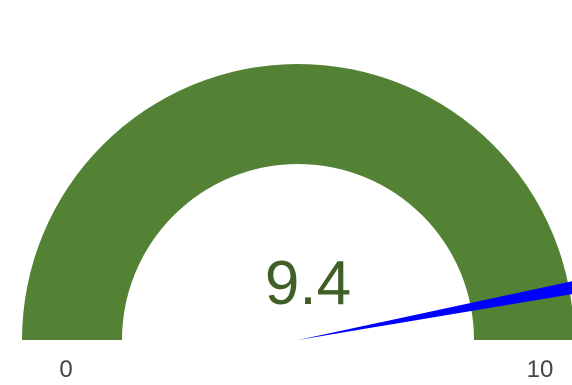  I want to click on gauge-needle, so click(435, 310).